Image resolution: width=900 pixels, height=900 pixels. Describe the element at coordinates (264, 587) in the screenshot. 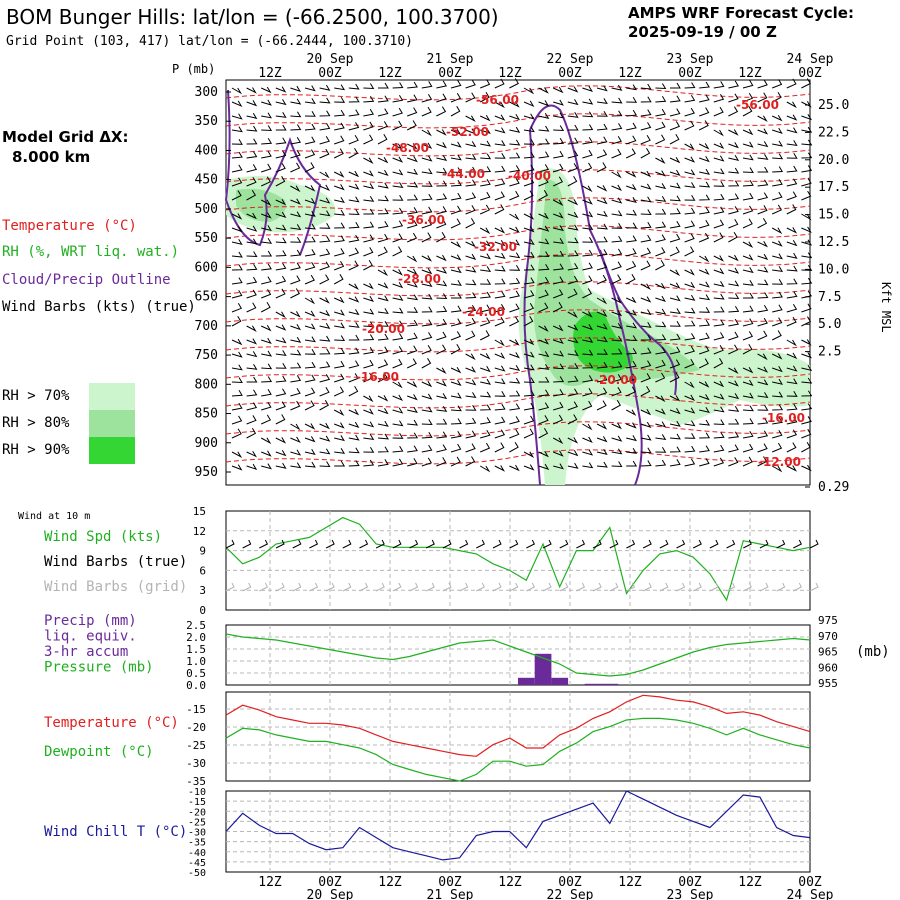

I see `wind-barb-grid` at that location.